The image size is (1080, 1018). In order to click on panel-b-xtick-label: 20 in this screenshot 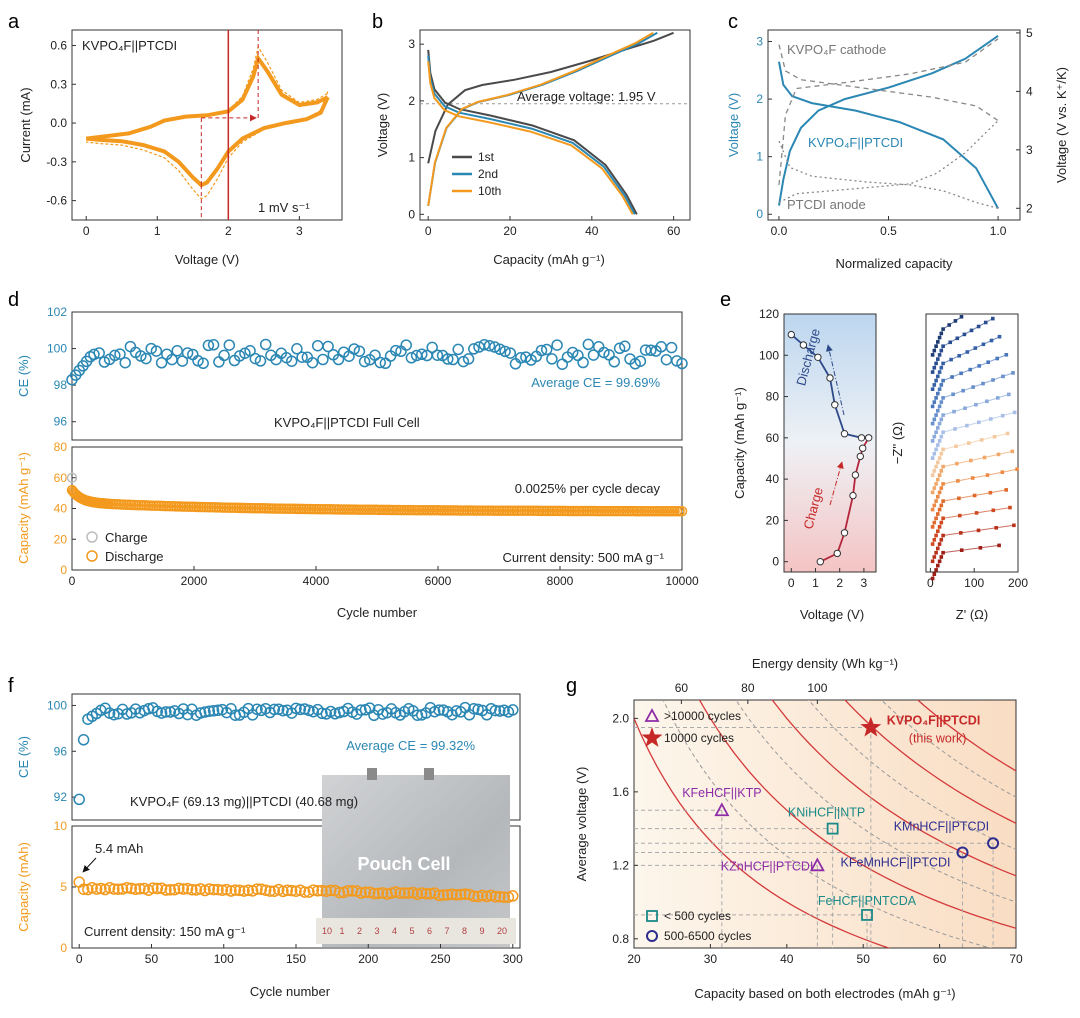, I will do `click(510, 231)`.